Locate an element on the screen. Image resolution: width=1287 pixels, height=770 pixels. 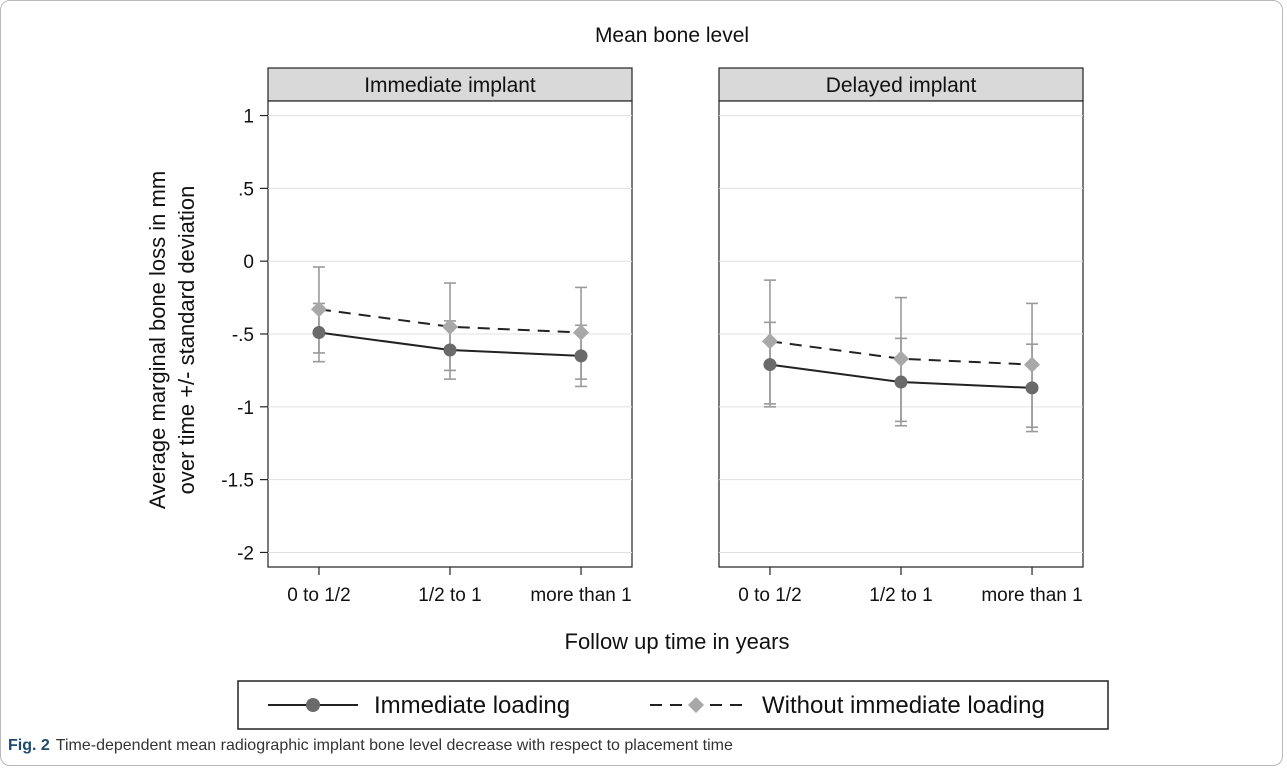
panel-title: Immediate implant is located at coordinates (450, 85).